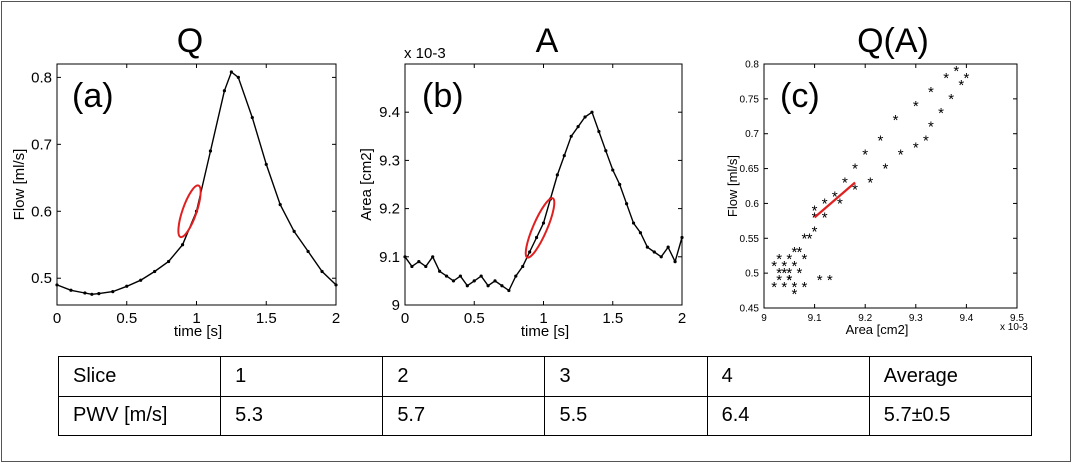 Image resolution: width=1074 pixels, height=465 pixels. What do you see at coordinates (126, 318) in the screenshot?
I see `x-tick-label: 0.5` at bounding box center [126, 318].